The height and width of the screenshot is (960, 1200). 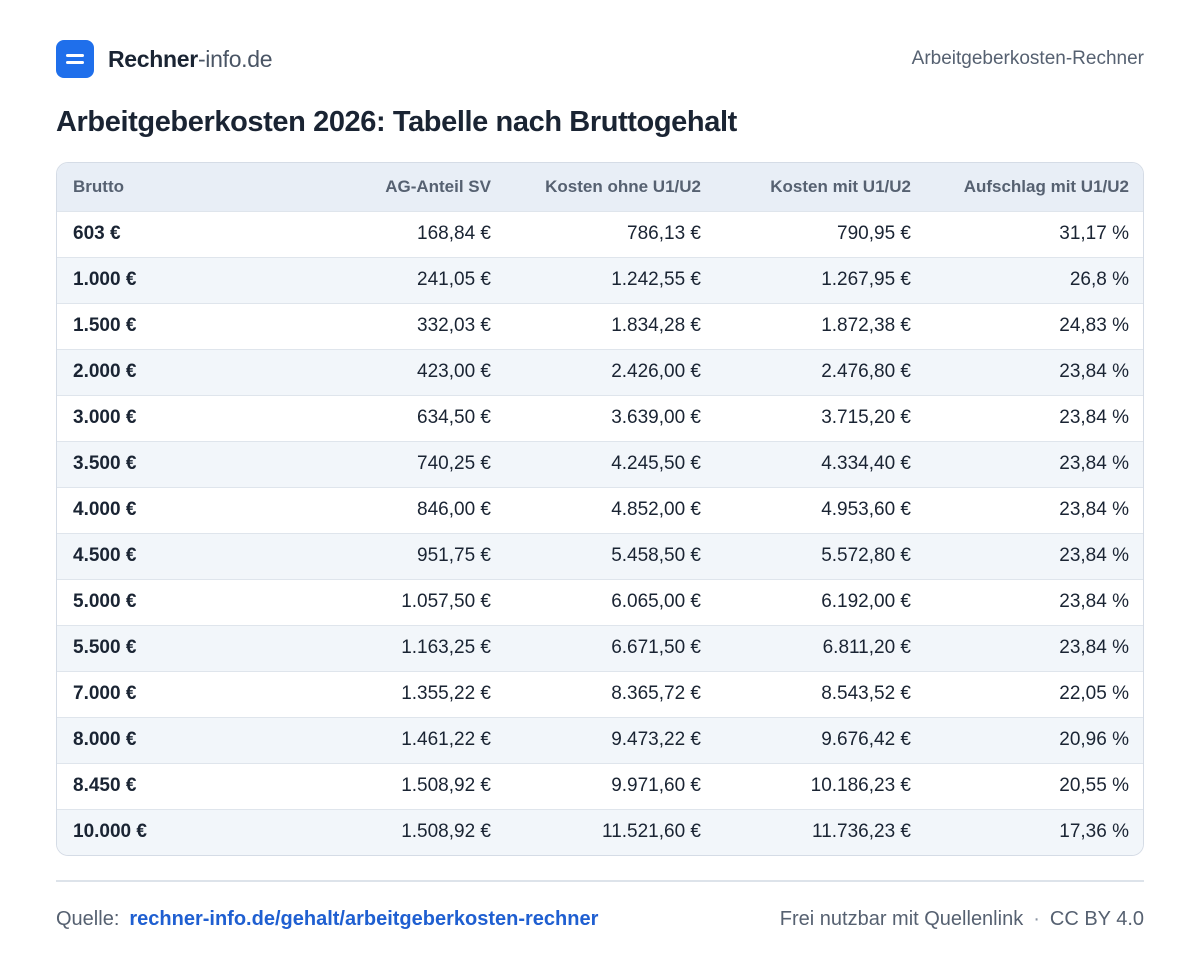 I want to click on brand-name: Rechner-info.de, so click(x=190, y=59).